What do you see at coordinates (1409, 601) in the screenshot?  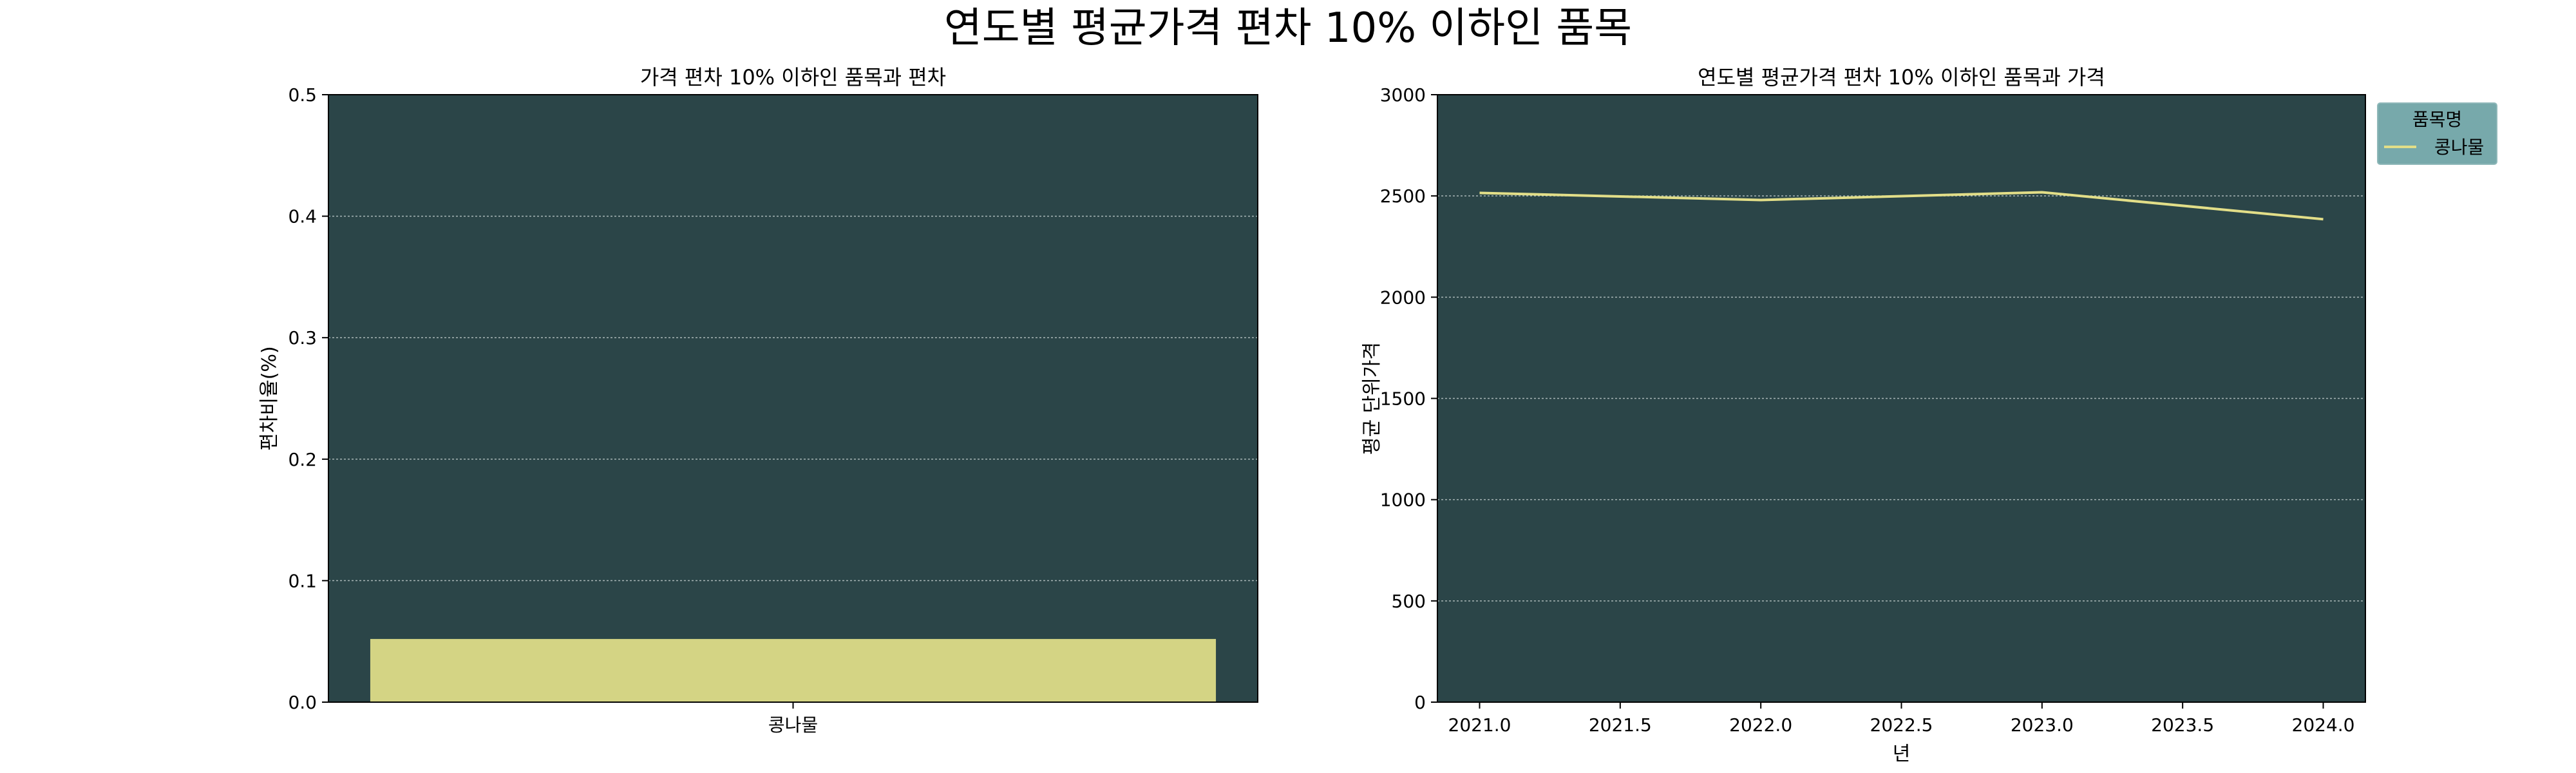 I see `line-y-tick-label: 500` at bounding box center [1409, 601].